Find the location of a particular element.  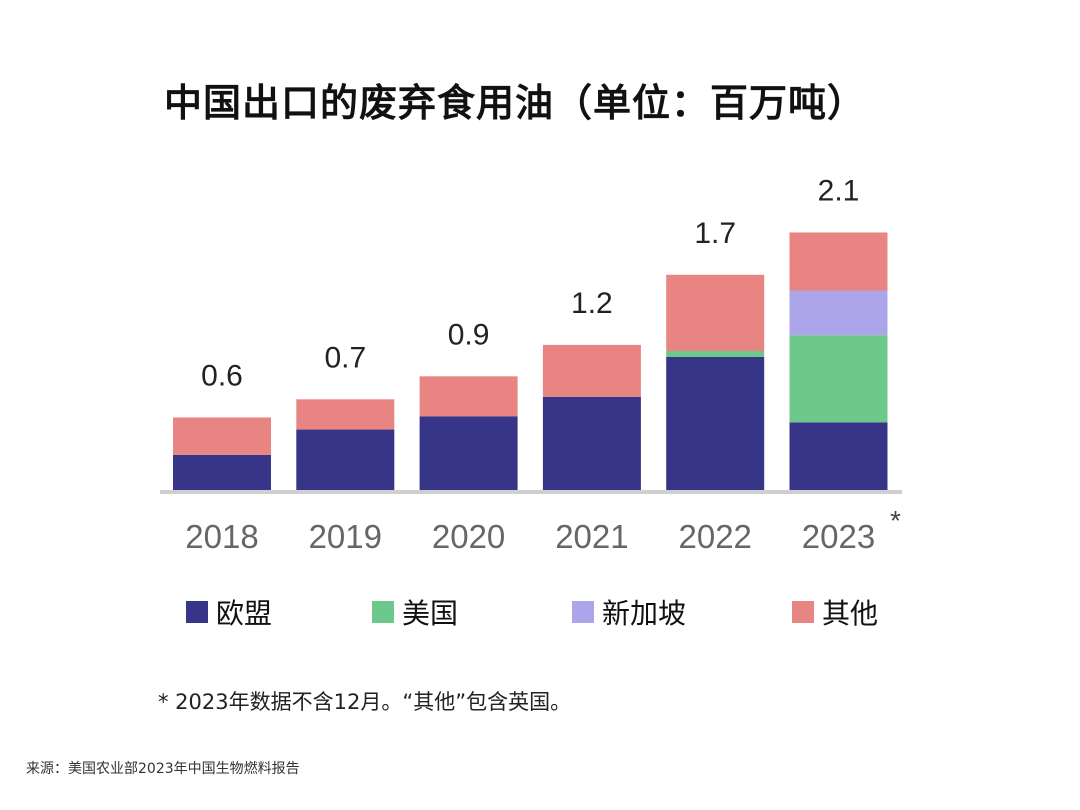

x-tick-label-2023: 2023 is located at coordinates (838, 536).